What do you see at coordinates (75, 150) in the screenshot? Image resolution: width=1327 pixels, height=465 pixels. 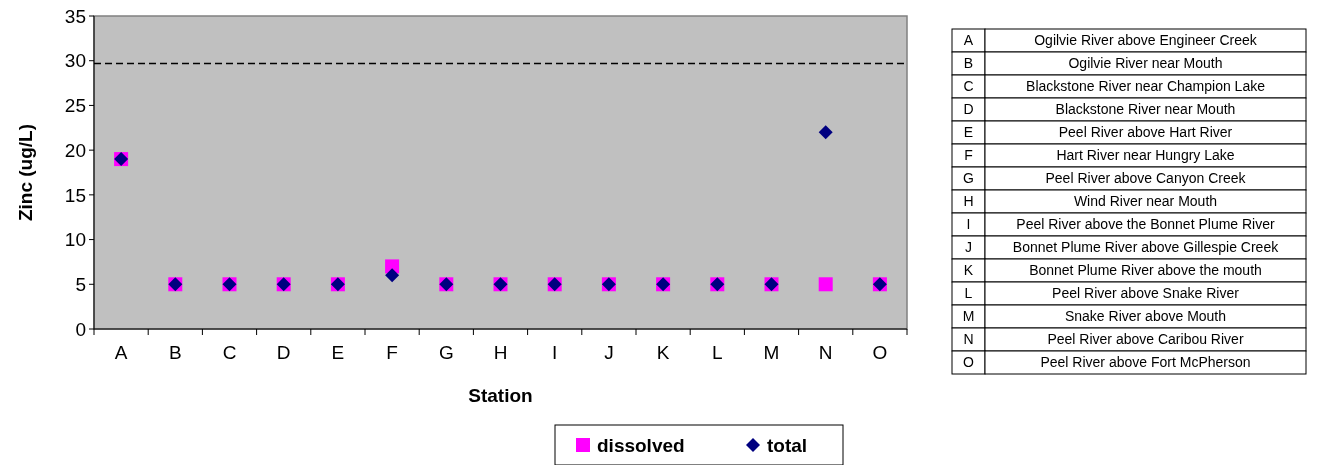 I see `y-tick-label: 20` at bounding box center [75, 150].